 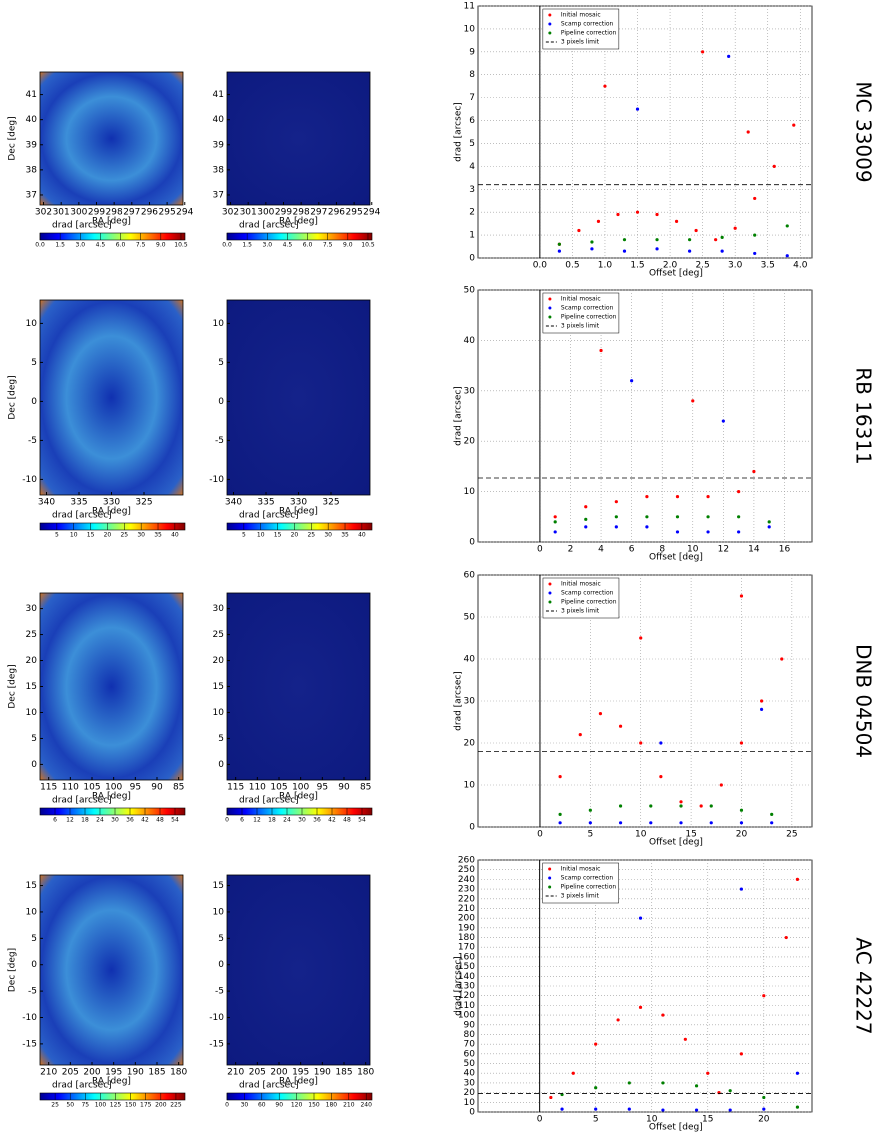 What do you see at coordinates (589, 602) in the screenshot?
I see `legend-label: Pipeline correction` at bounding box center [589, 602].